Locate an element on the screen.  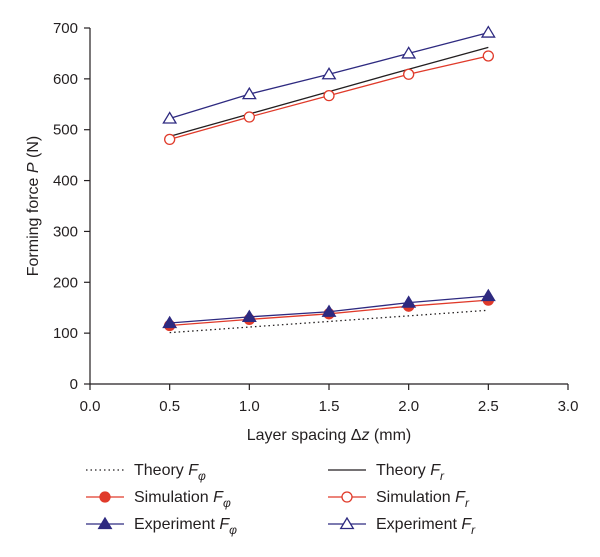
series-simulation-fr is located at coordinates (329, 98).